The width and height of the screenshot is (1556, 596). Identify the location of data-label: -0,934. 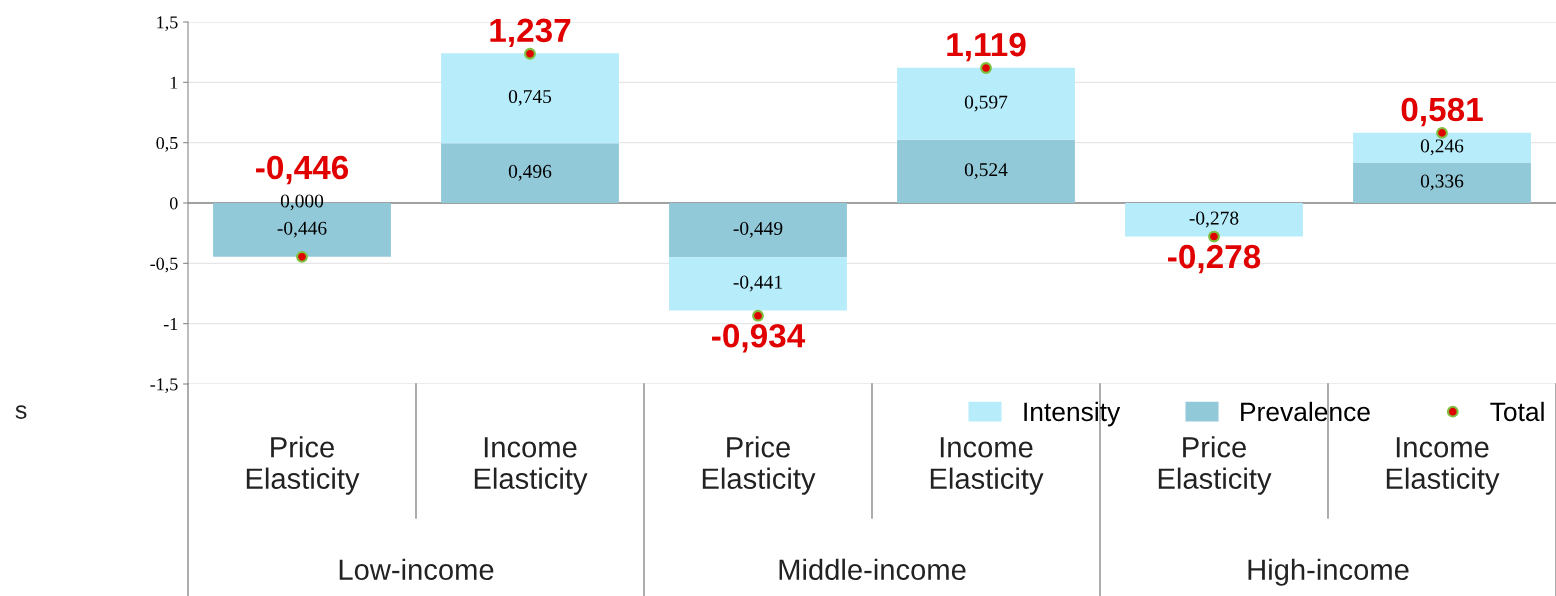
(759, 338).